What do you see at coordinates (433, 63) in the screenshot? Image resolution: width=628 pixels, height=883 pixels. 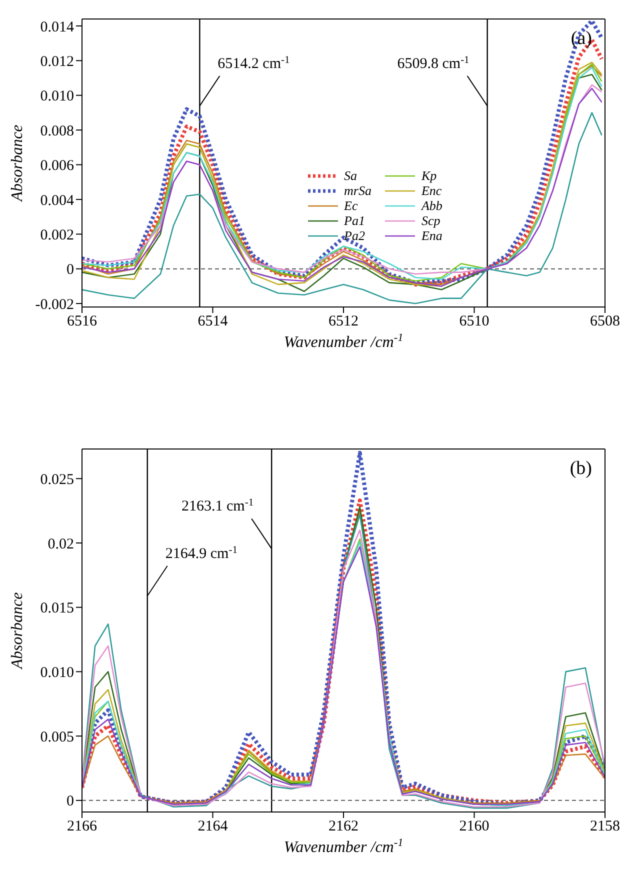 I see `ref-line-label: 6509.8 cm$^{-1}$` at bounding box center [433, 63].